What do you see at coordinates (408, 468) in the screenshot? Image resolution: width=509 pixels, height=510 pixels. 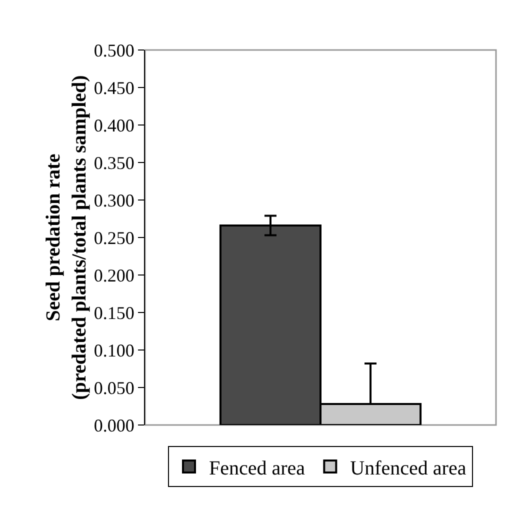 I see `legend-label: Unfenced area` at bounding box center [408, 468].